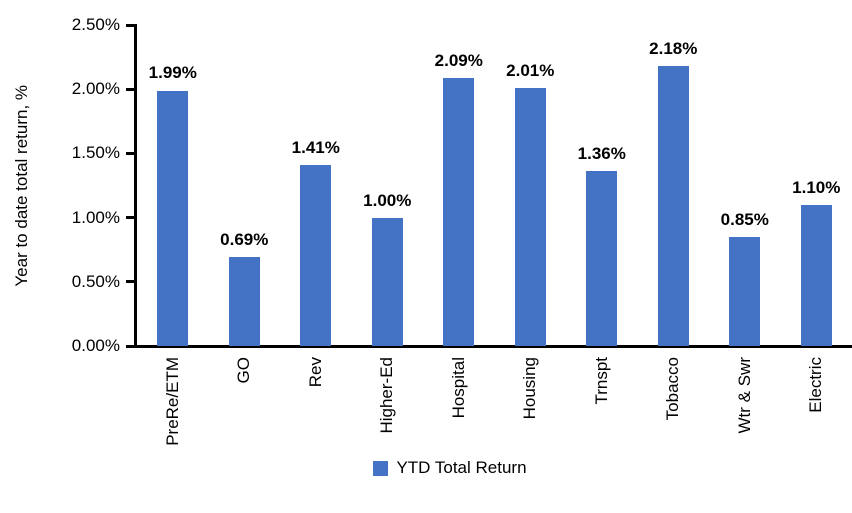  I want to click on x-label-slot: Housing, so click(531, 410).